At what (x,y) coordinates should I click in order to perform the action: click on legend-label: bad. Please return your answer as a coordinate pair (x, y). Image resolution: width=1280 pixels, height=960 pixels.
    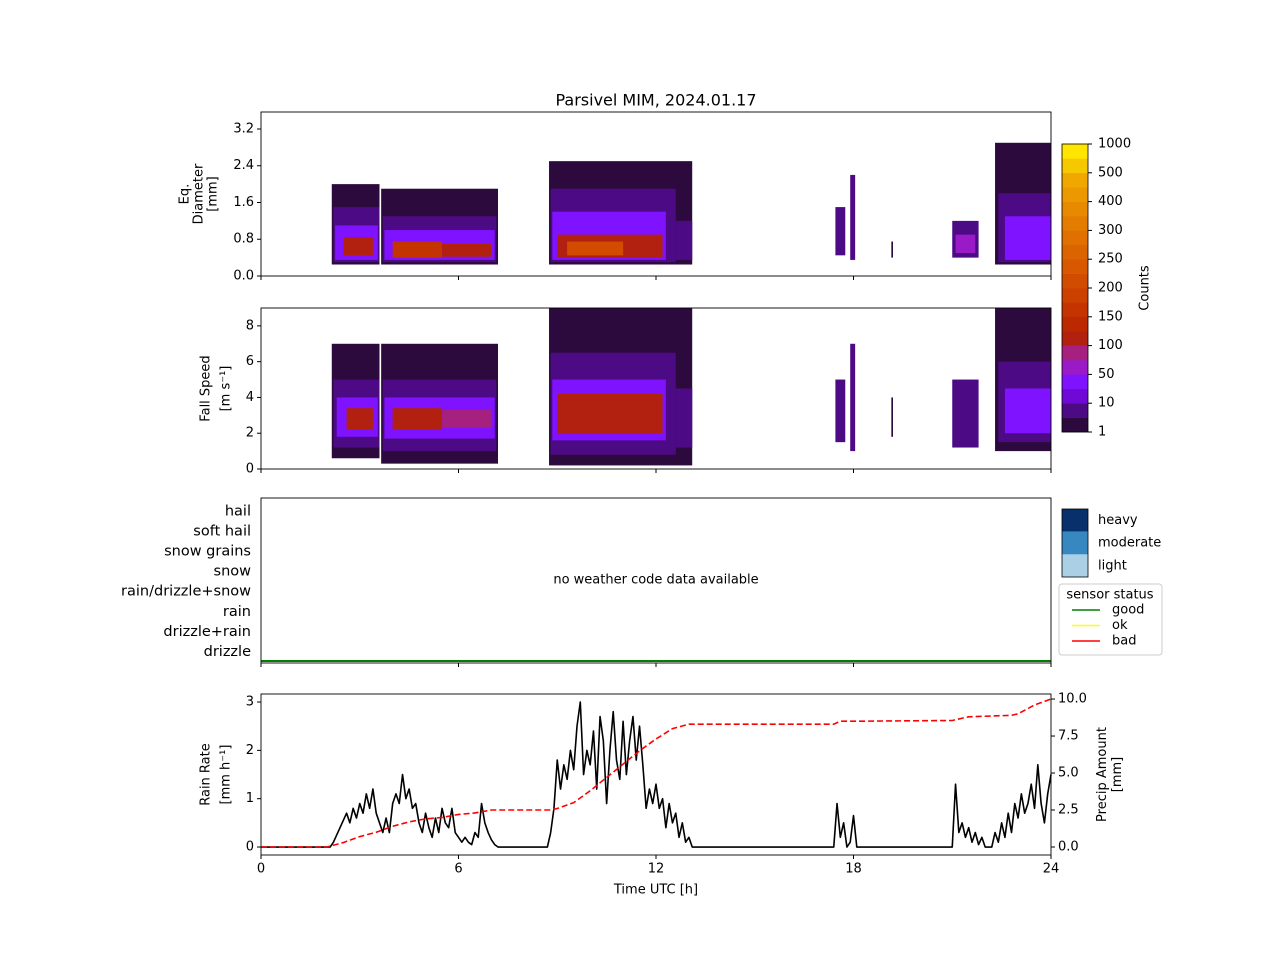
    Looking at the image, I should click on (1124, 641).